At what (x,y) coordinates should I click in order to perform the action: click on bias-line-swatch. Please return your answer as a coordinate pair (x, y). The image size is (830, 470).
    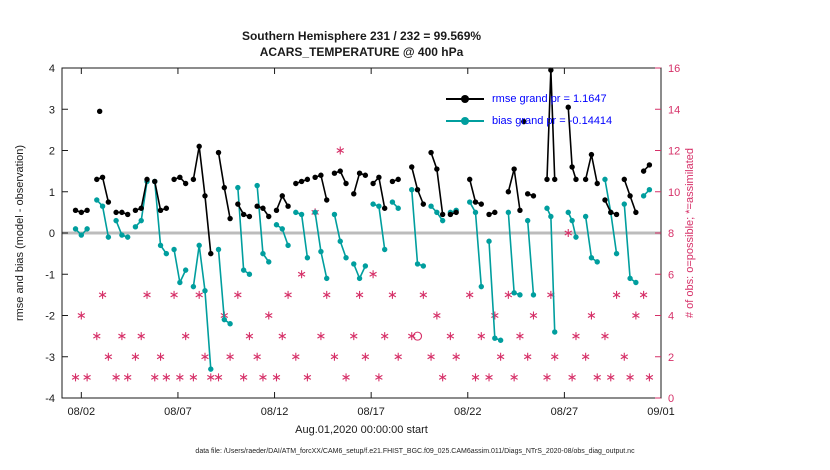
    Looking at the image, I should click on (465, 121).